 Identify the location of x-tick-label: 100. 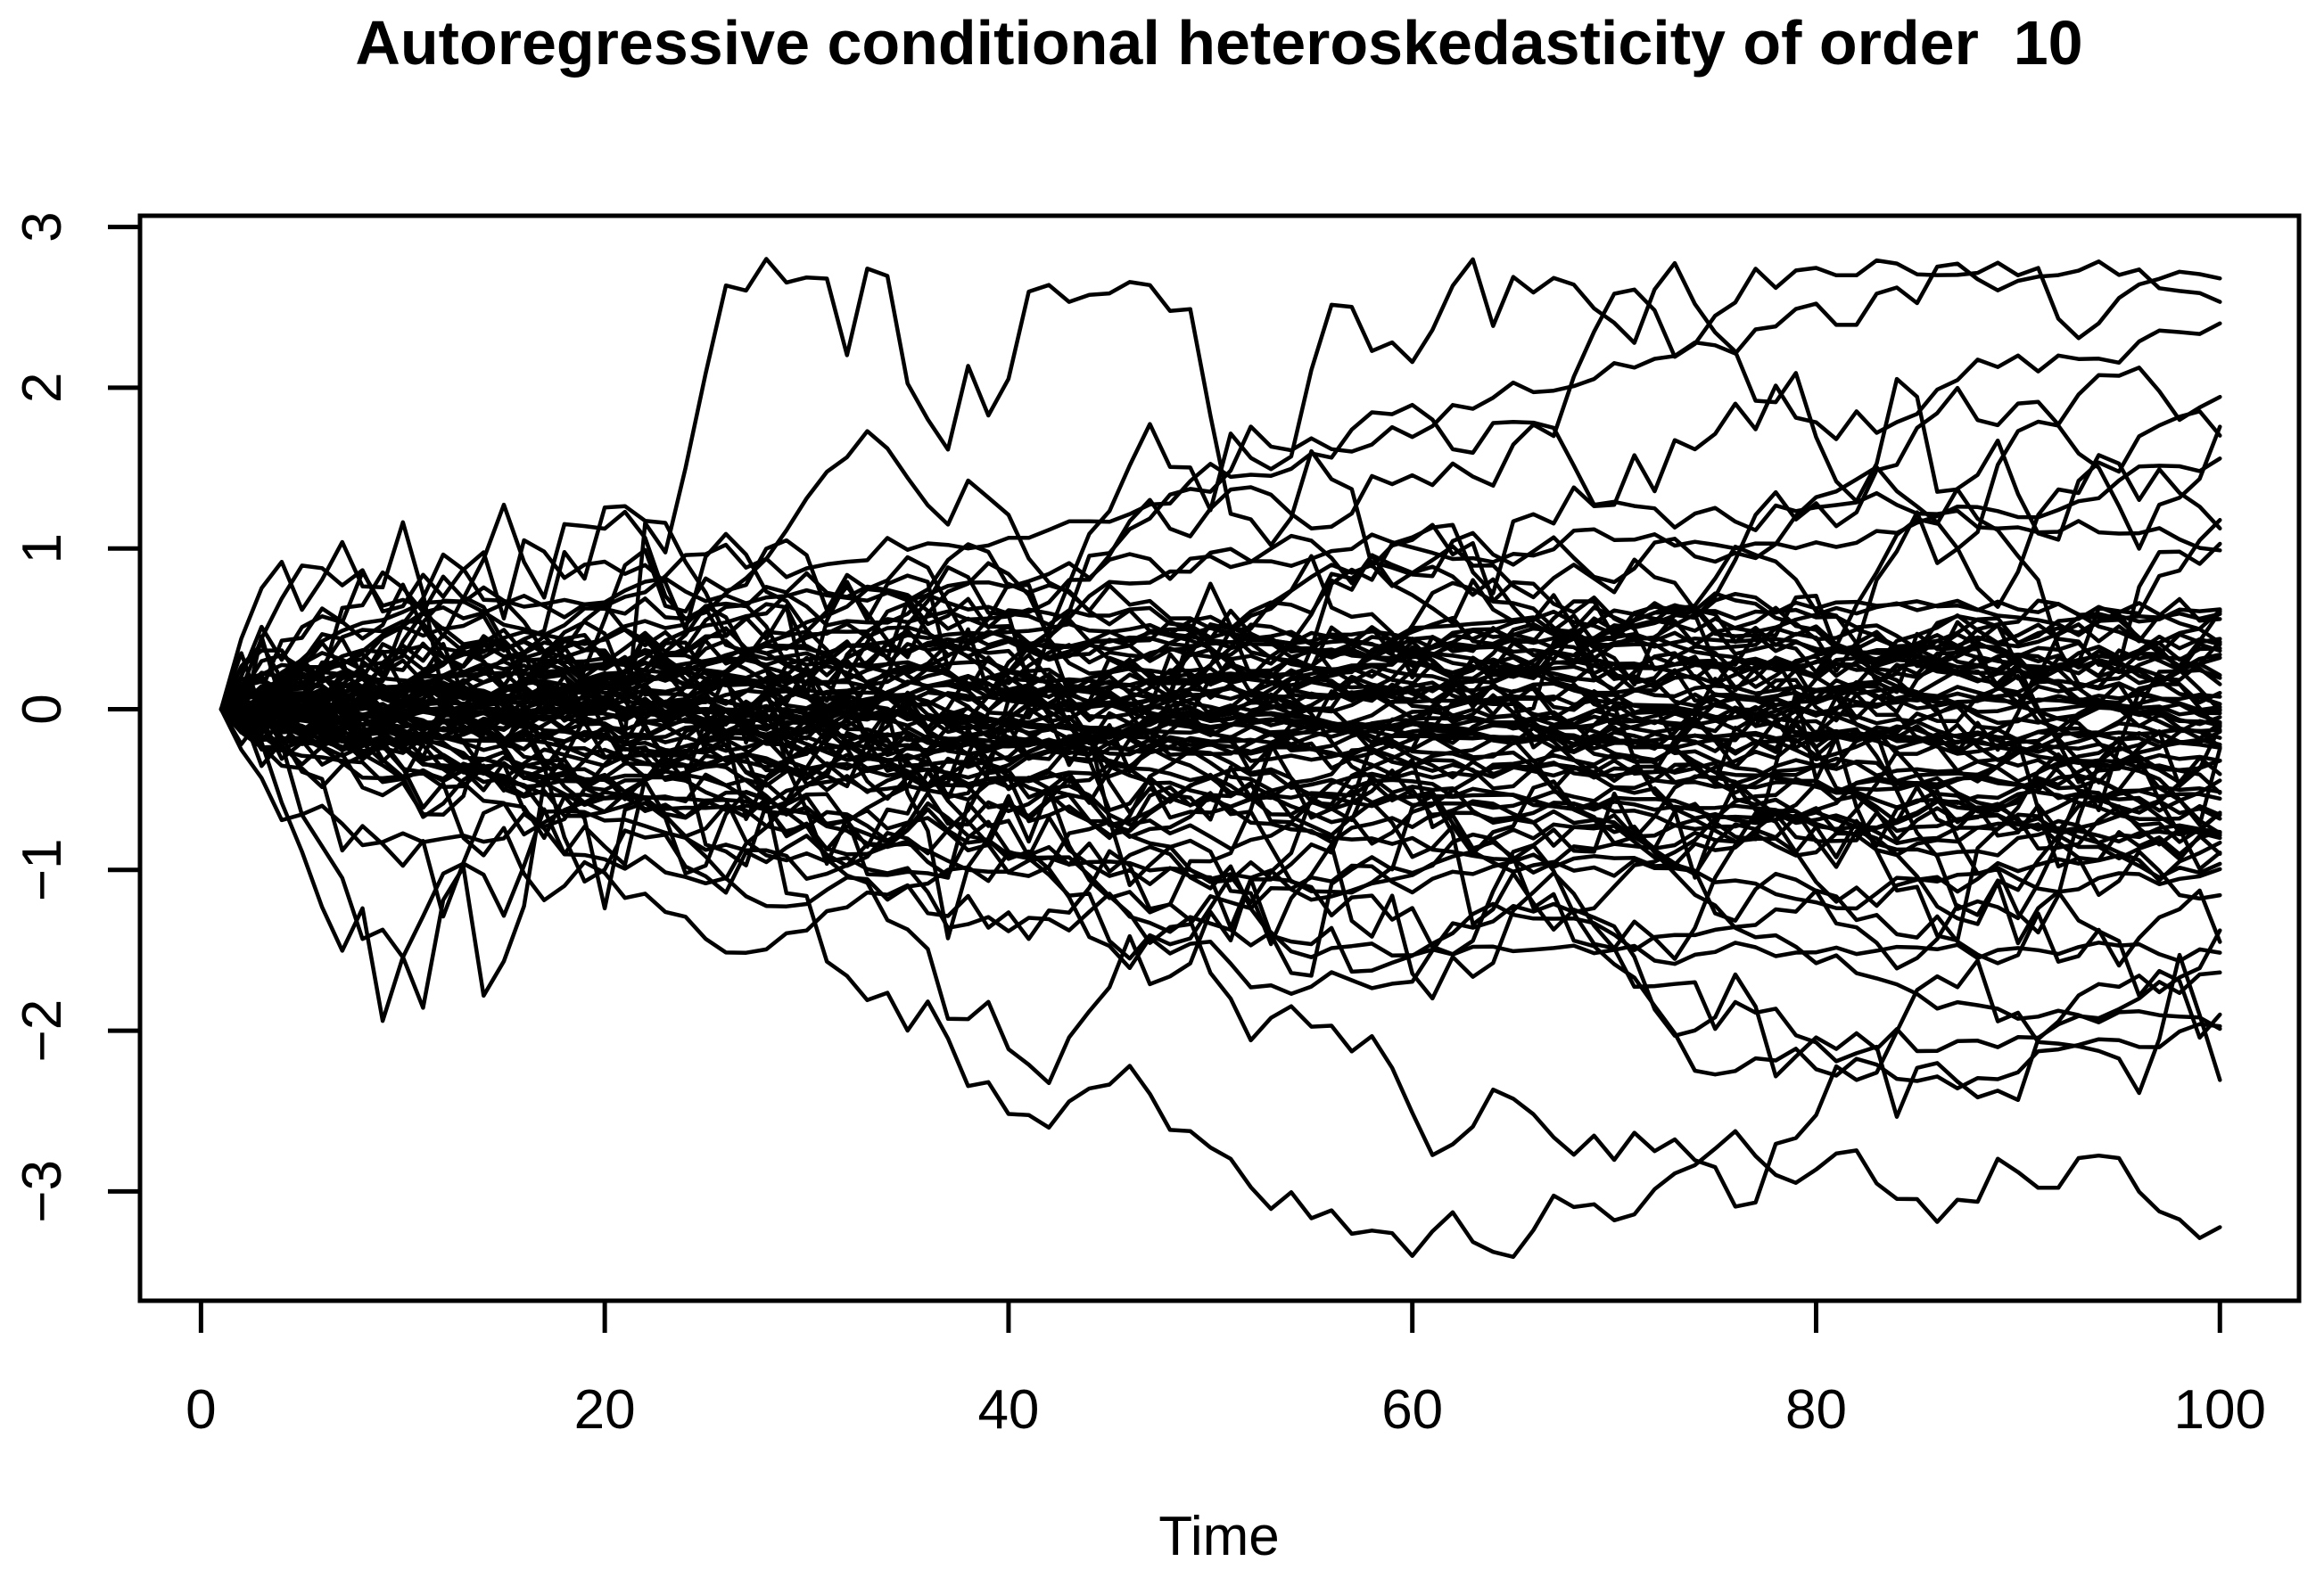
(2220, 1410).